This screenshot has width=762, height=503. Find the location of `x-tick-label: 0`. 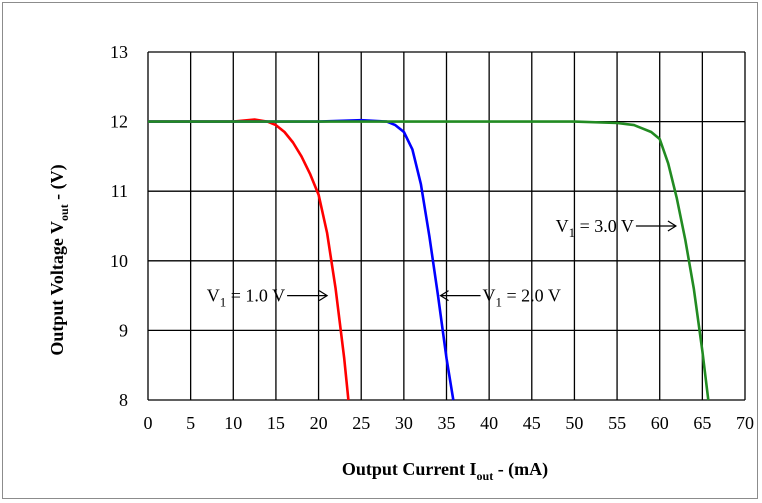

x-tick-label: 0 is located at coordinates (148, 423).